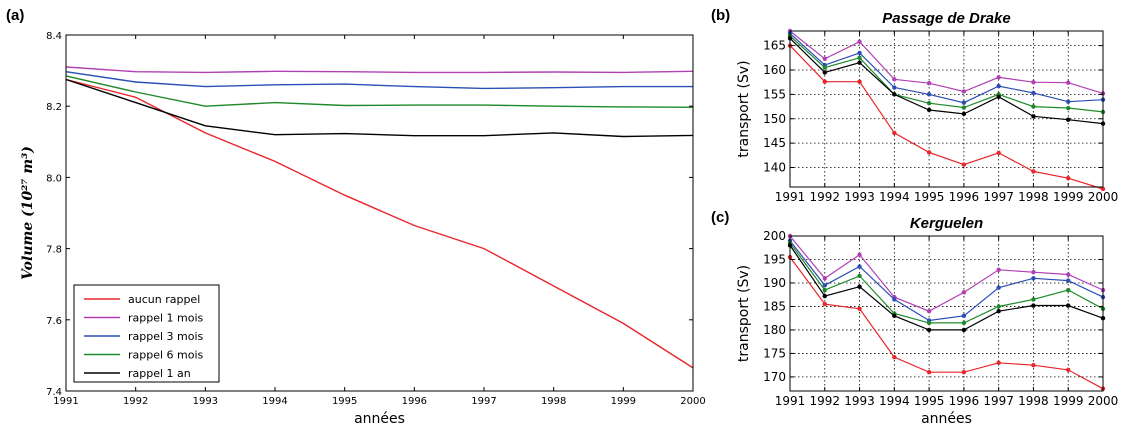 This screenshot has width=1126, height=430. I want to click on x-tick-label: 1997, so click(483, 401).